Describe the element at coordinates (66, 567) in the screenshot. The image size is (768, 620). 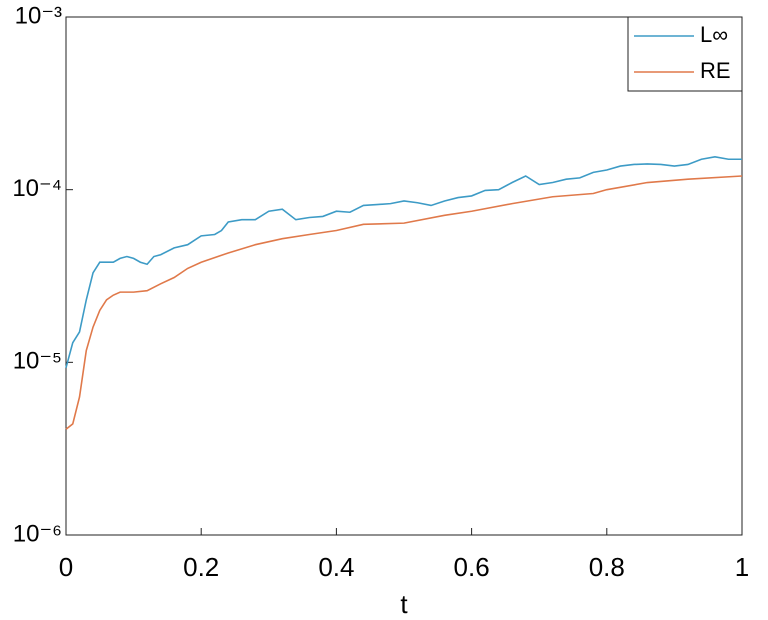
I see `x-tick-label: 0` at that location.